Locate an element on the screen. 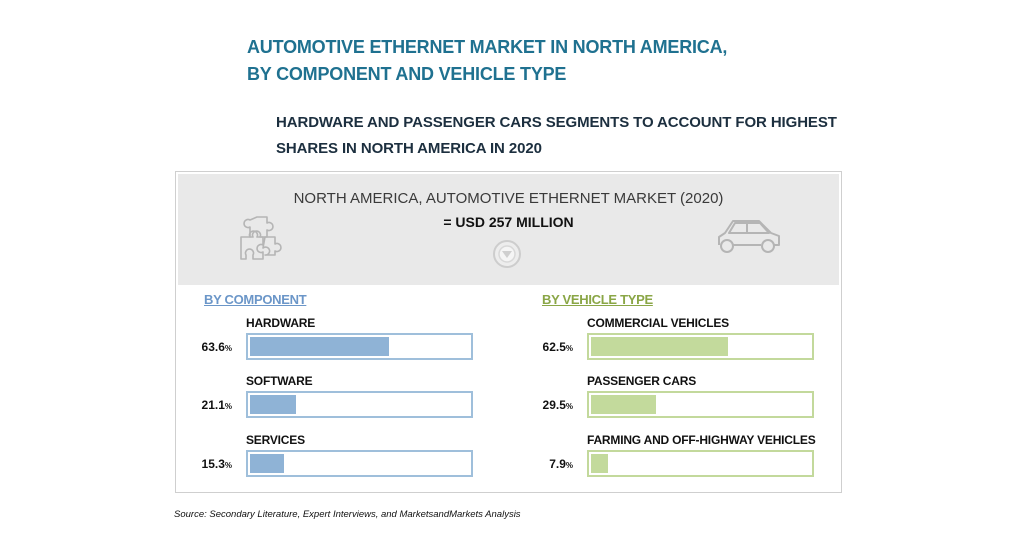 This screenshot has width=1024, height=555. component-bar-hardware is located at coordinates (320, 346).